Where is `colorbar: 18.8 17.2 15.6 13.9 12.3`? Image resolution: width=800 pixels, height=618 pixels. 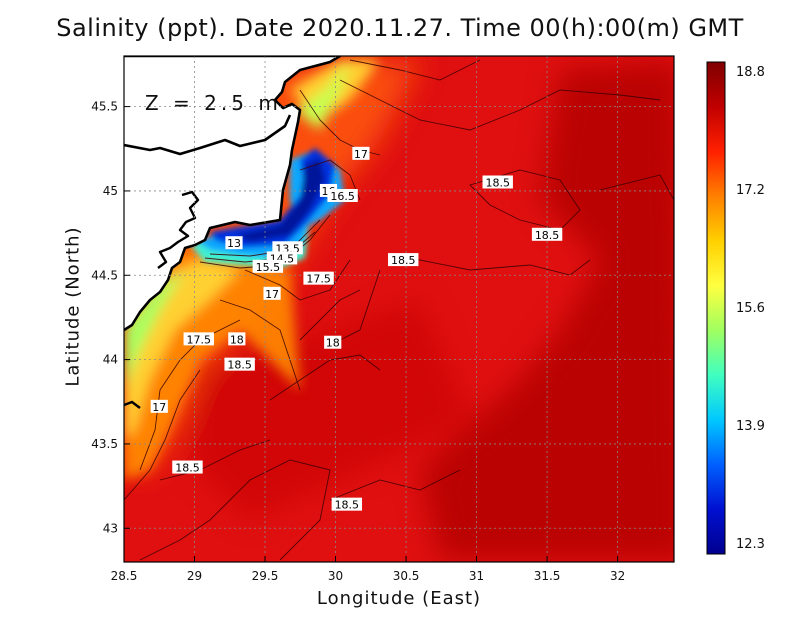
colorbar: 18.8 17.2 15.6 13.9 12.3 is located at coordinates (735, 308).